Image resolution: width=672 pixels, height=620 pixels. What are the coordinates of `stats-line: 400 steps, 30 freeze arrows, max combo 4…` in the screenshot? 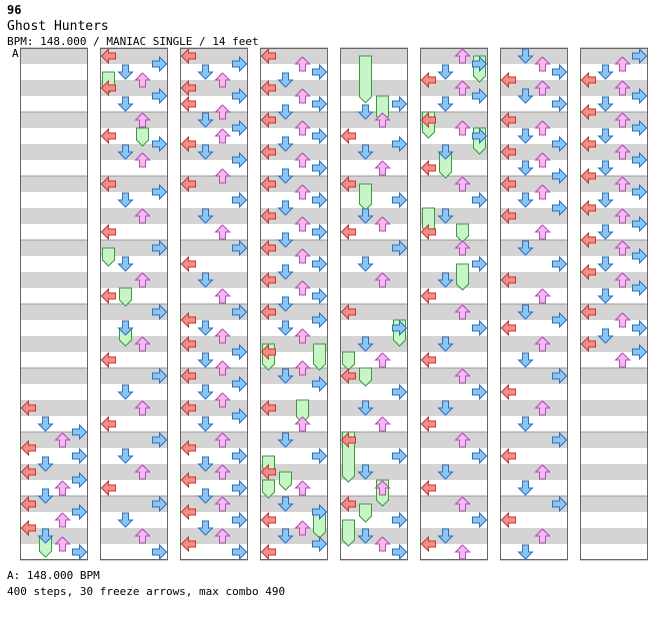 It's located at (146, 591).